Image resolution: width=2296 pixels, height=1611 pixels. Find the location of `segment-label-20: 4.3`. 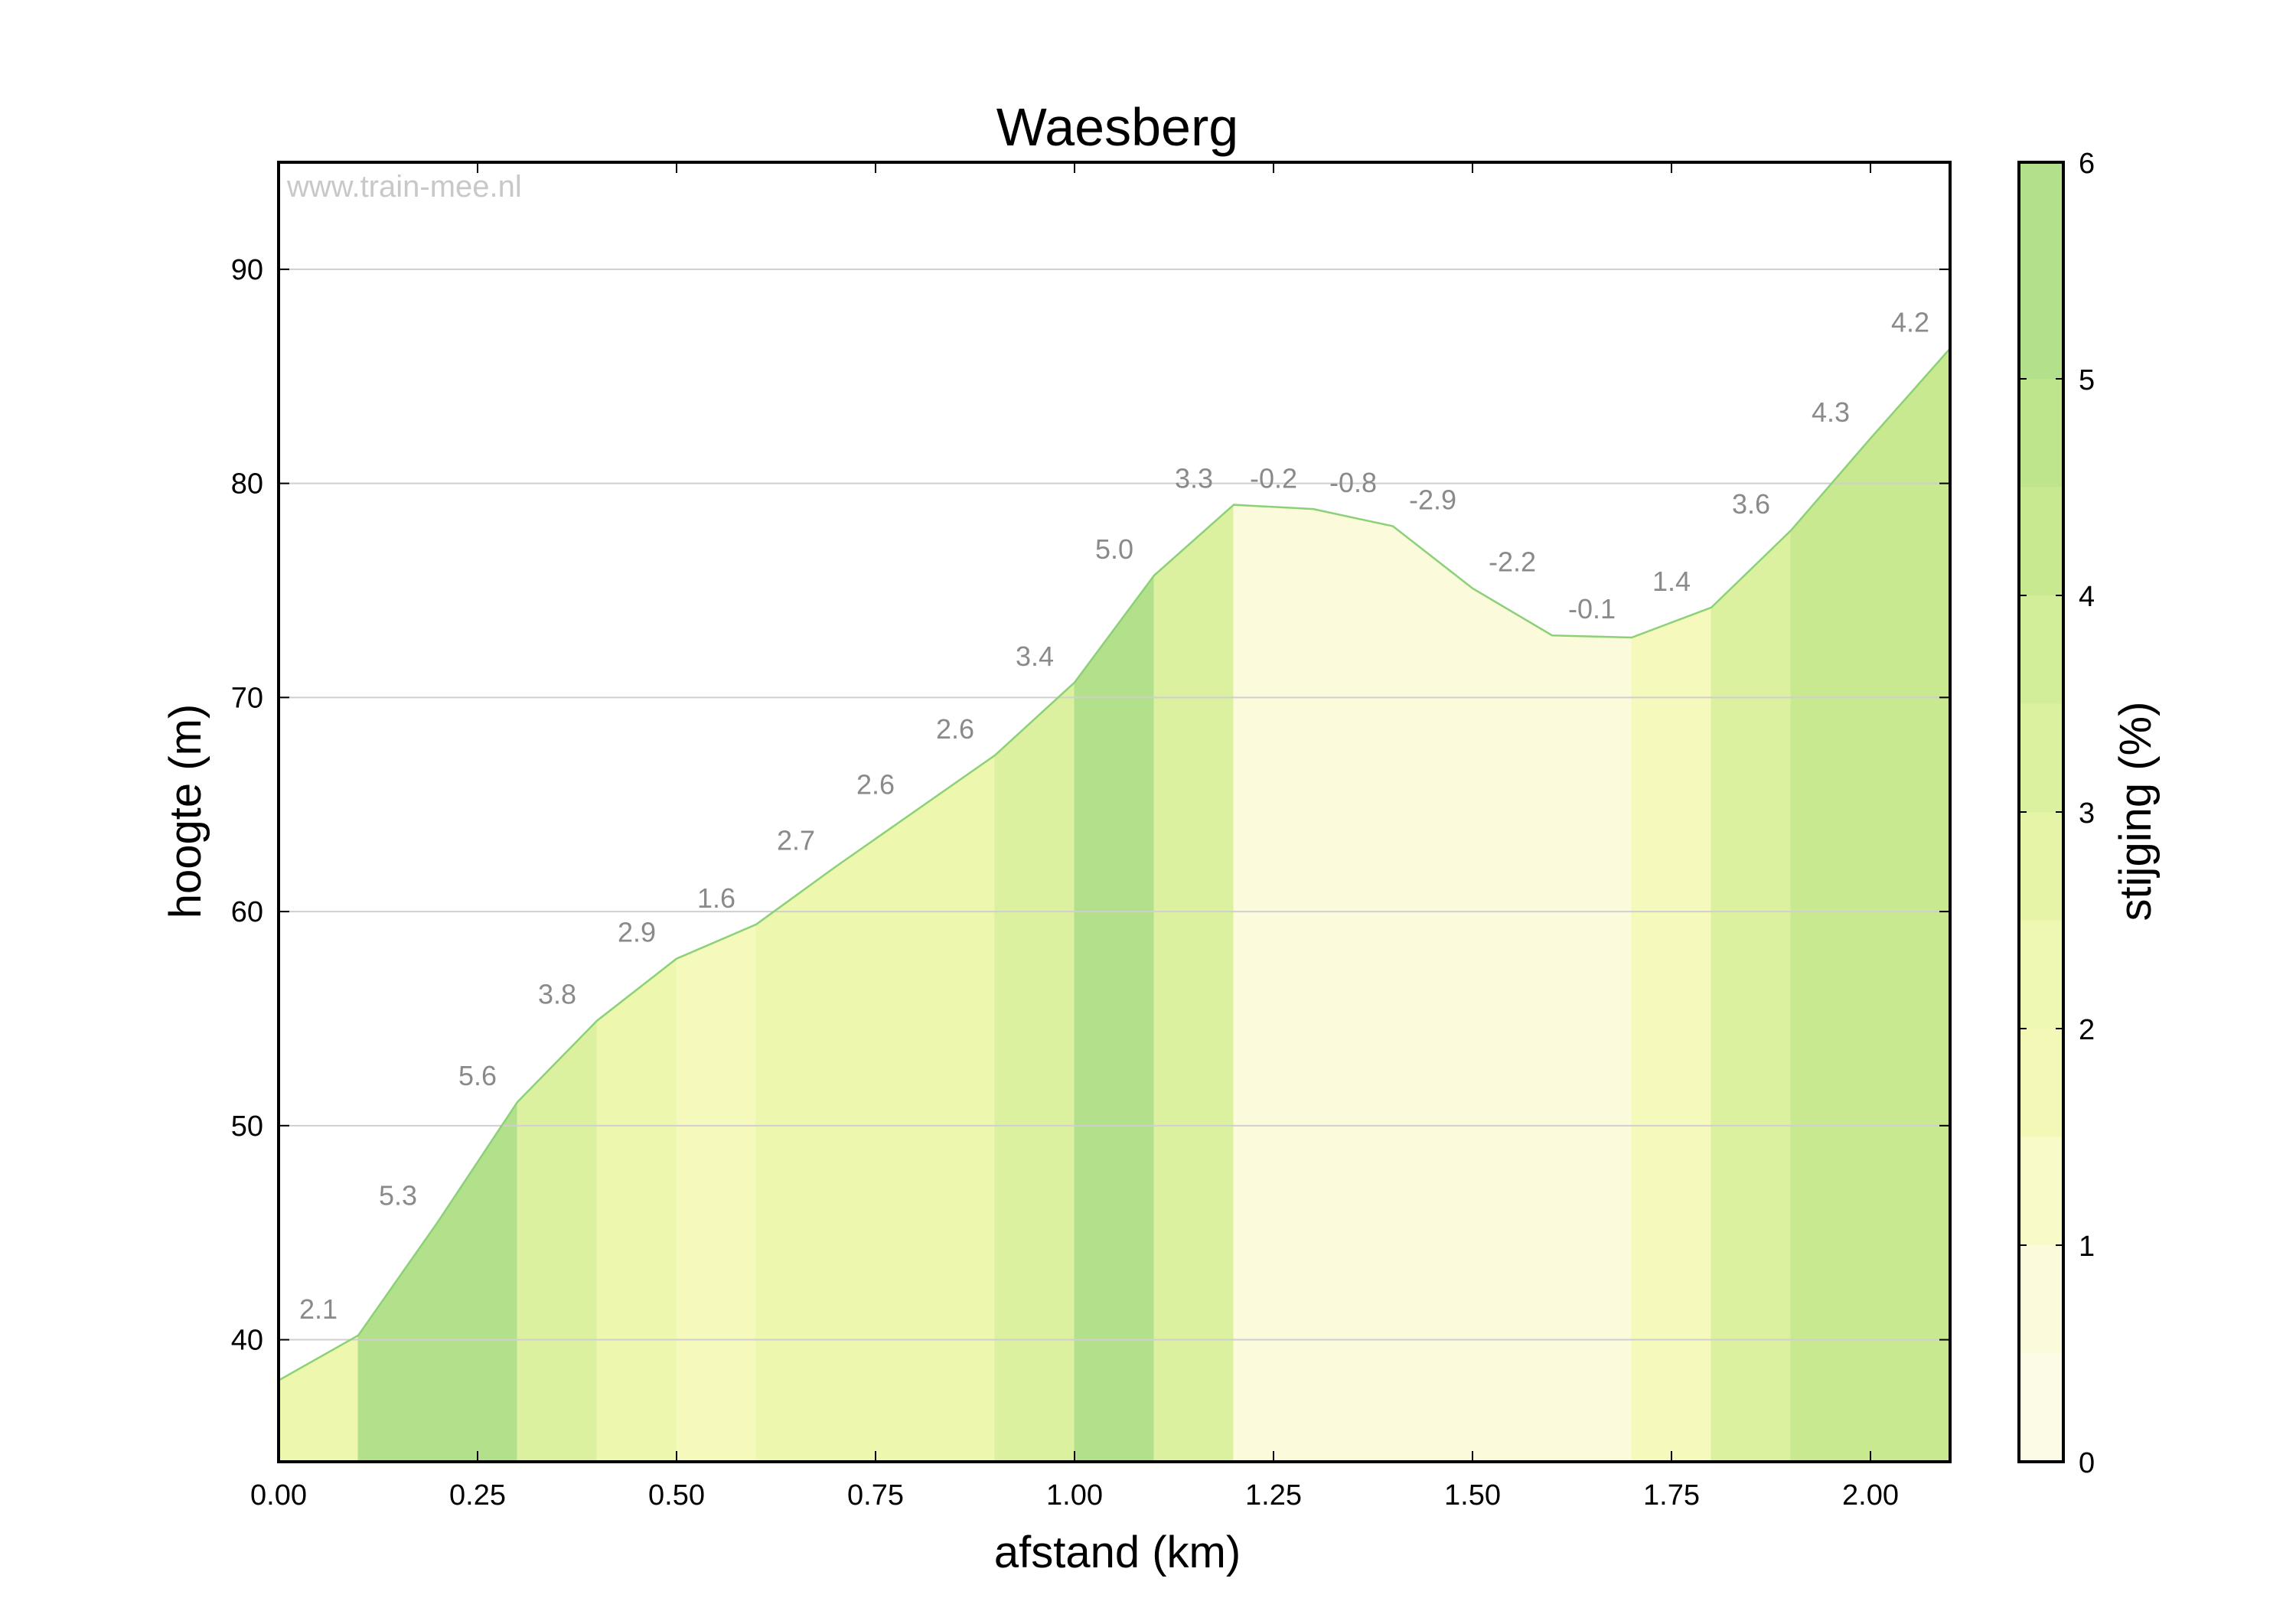

segment-label-20: 4.3 is located at coordinates (1831, 412).